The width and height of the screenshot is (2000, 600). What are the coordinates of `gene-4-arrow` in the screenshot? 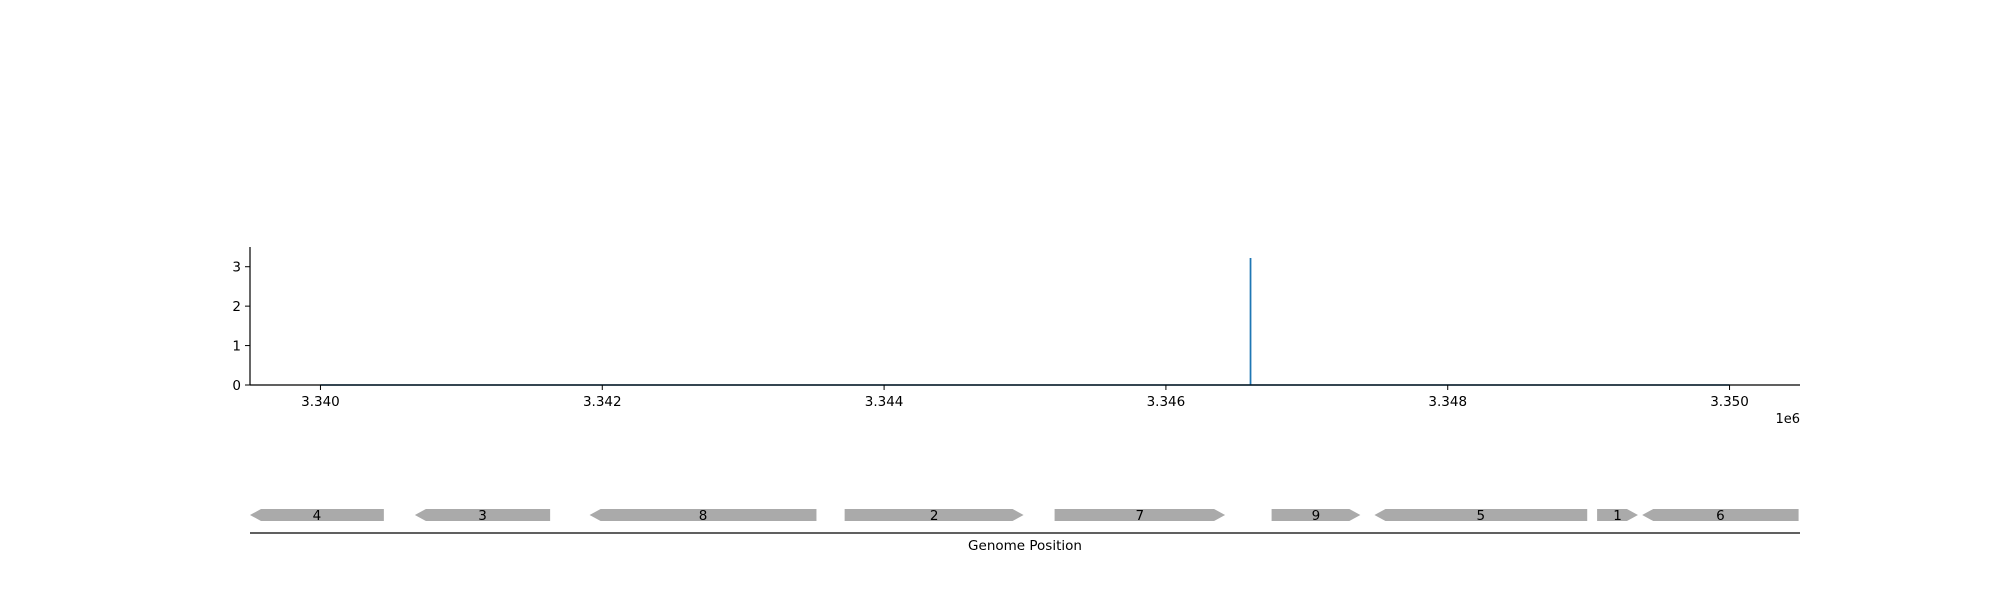 It's located at (317, 515).